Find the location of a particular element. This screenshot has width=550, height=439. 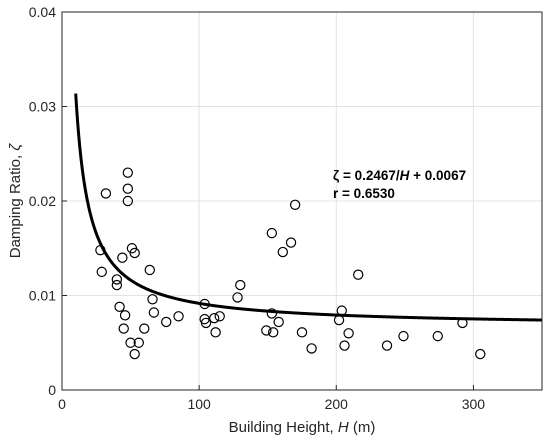

x-axis-label: Building Height, H (m) is located at coordinates (302, 427).